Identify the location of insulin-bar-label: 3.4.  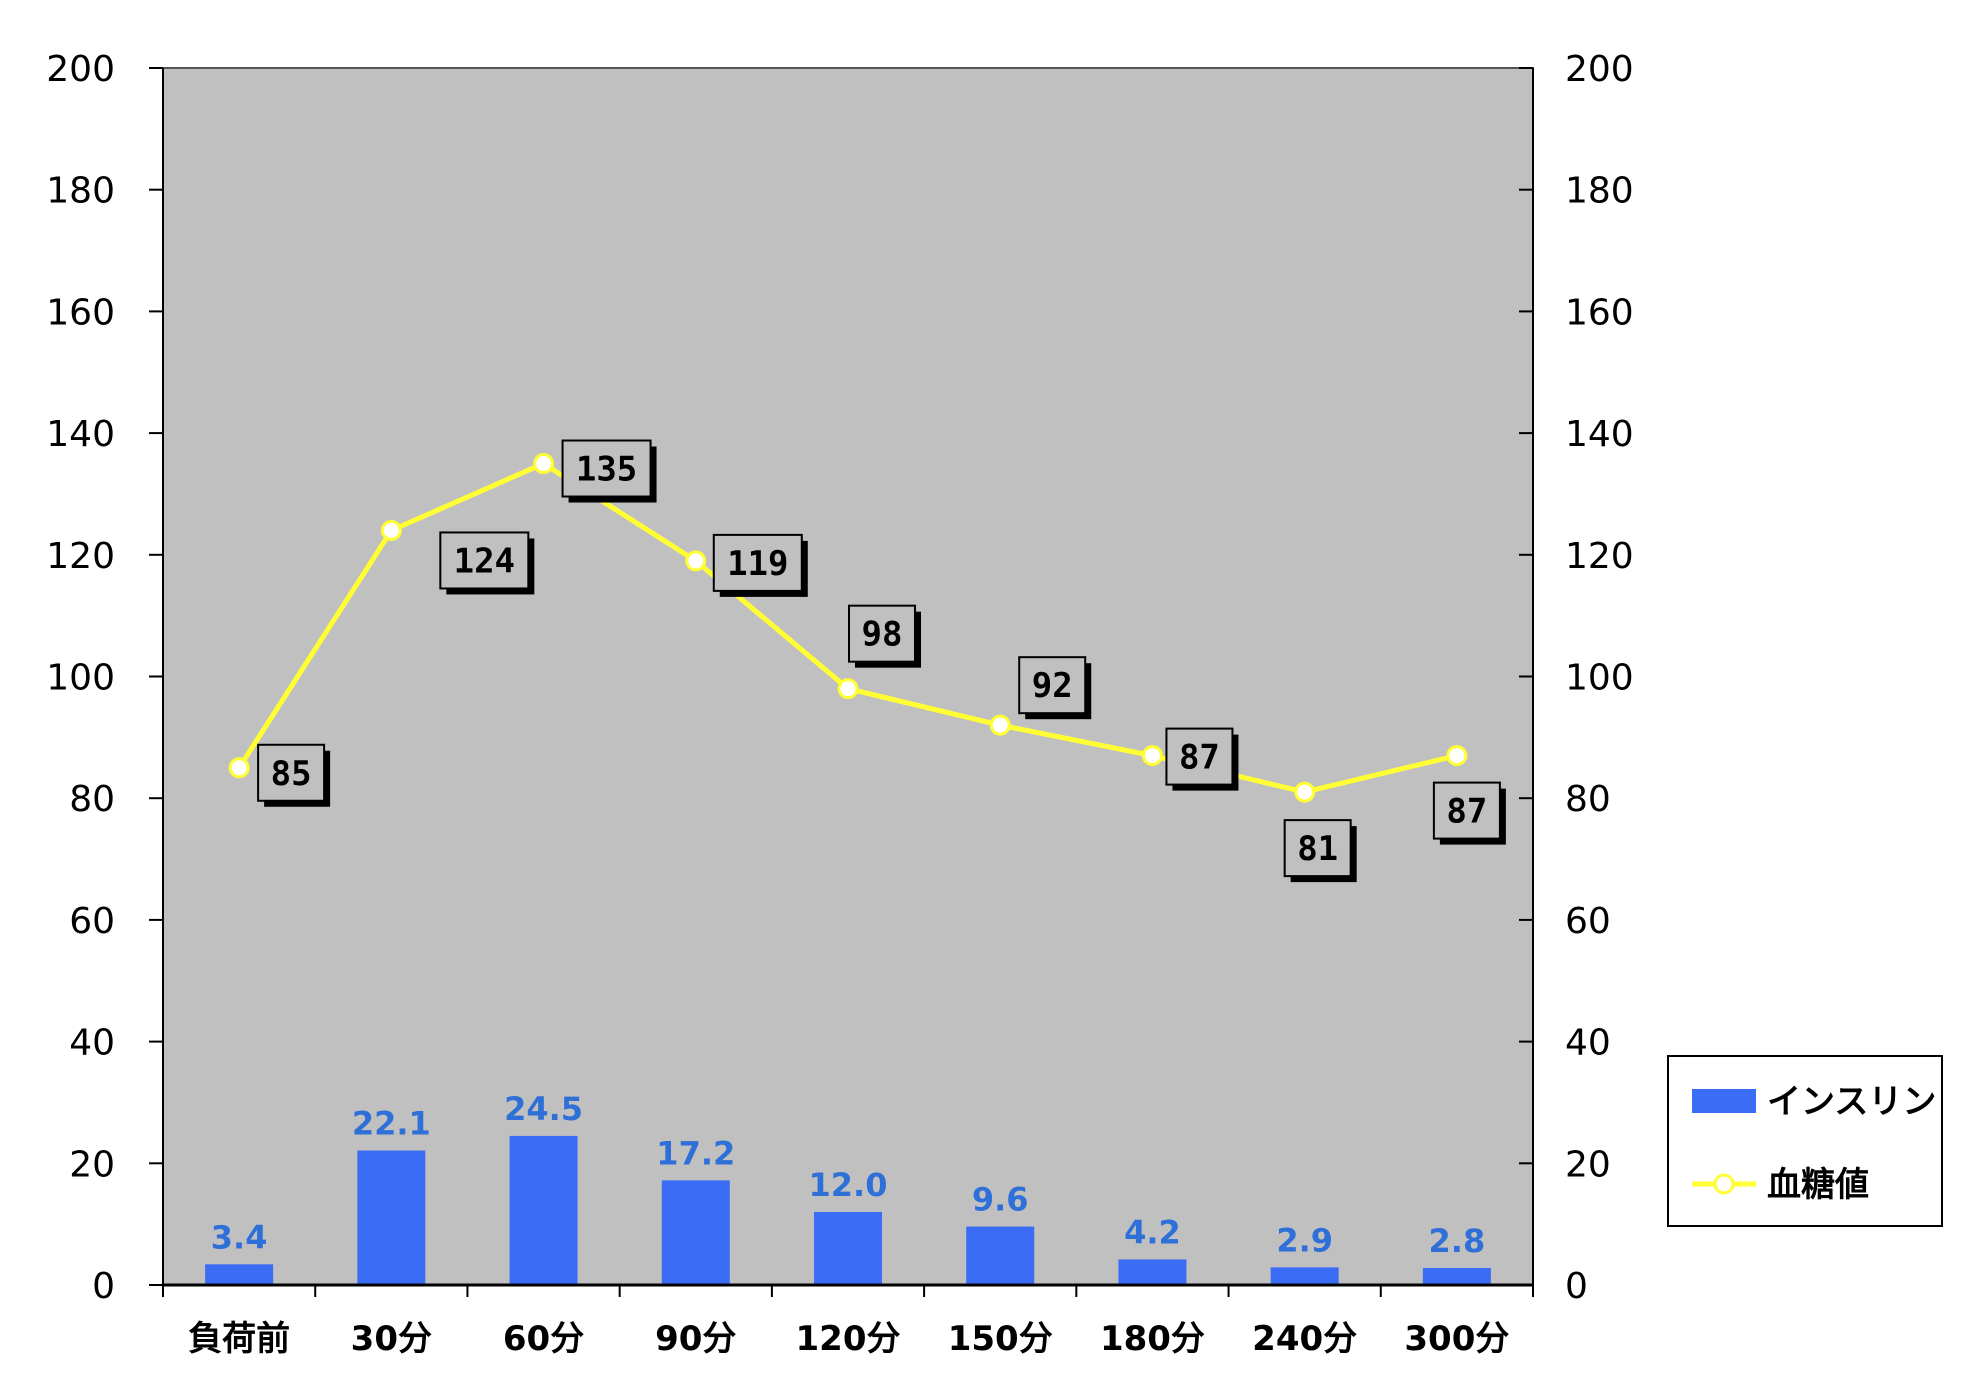
(239, 1237).